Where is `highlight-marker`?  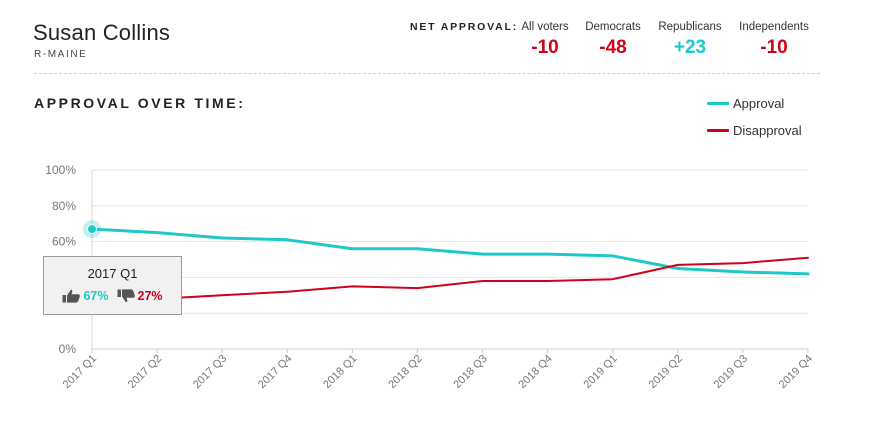 highlight-marker is located at coordinates (92, 229).